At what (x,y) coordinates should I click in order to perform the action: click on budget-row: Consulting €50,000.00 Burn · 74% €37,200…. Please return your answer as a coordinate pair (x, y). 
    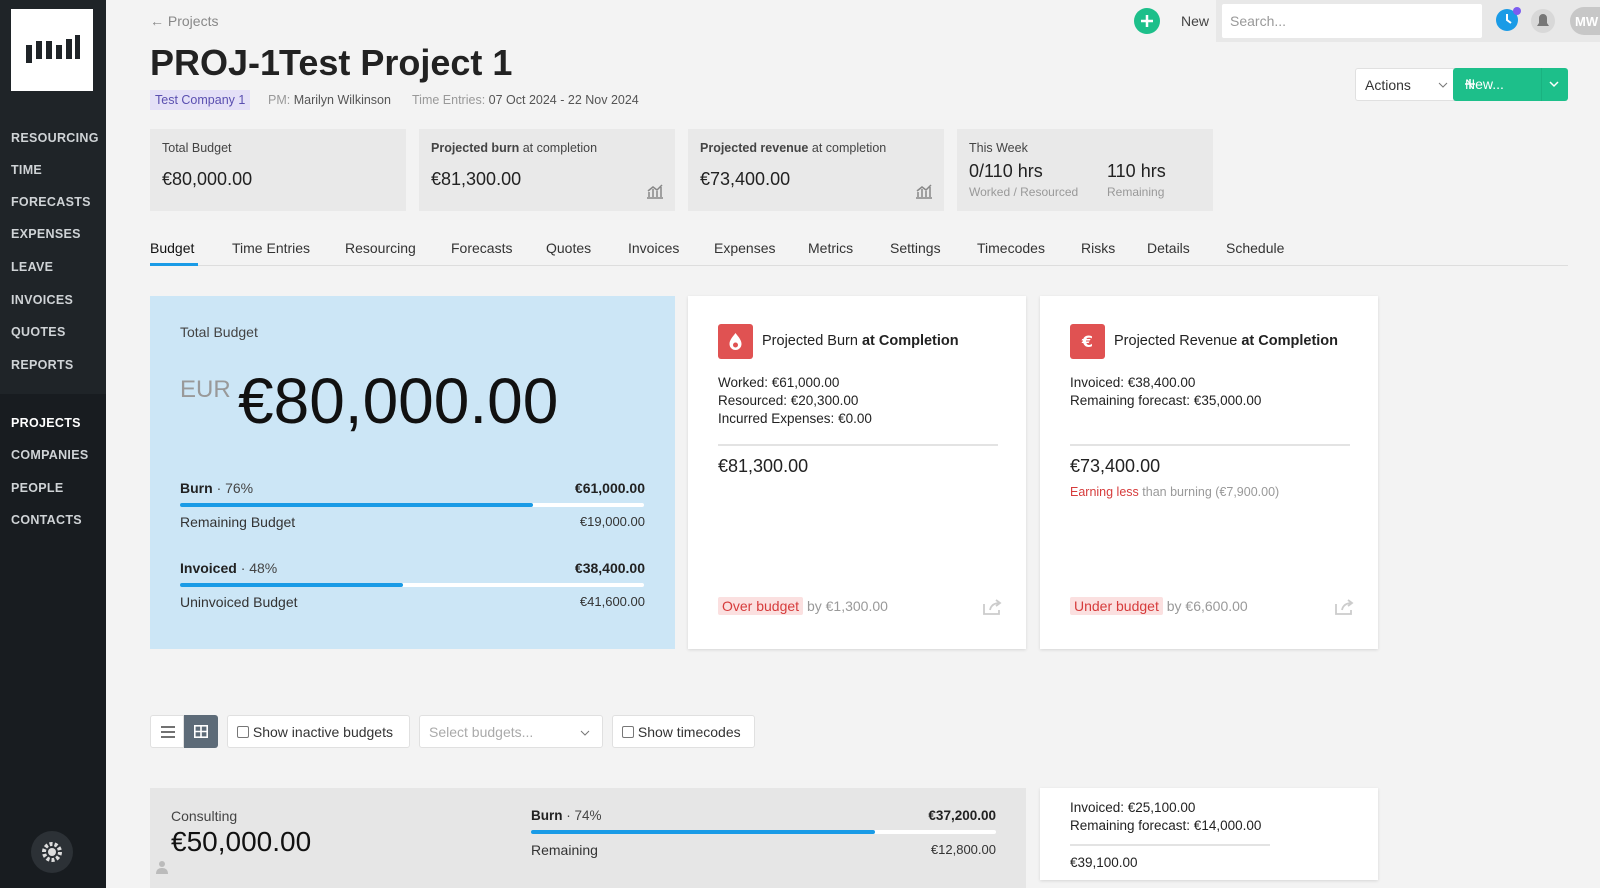
    Looking at the image, I should click on (588, 838).